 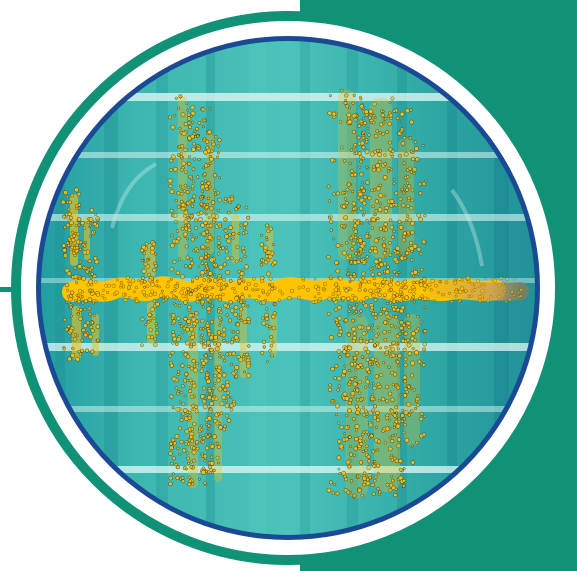 What do you see at coordinates (379, 294) in the screenshot?
I see `burst-right` at bounding box center [379, 294].